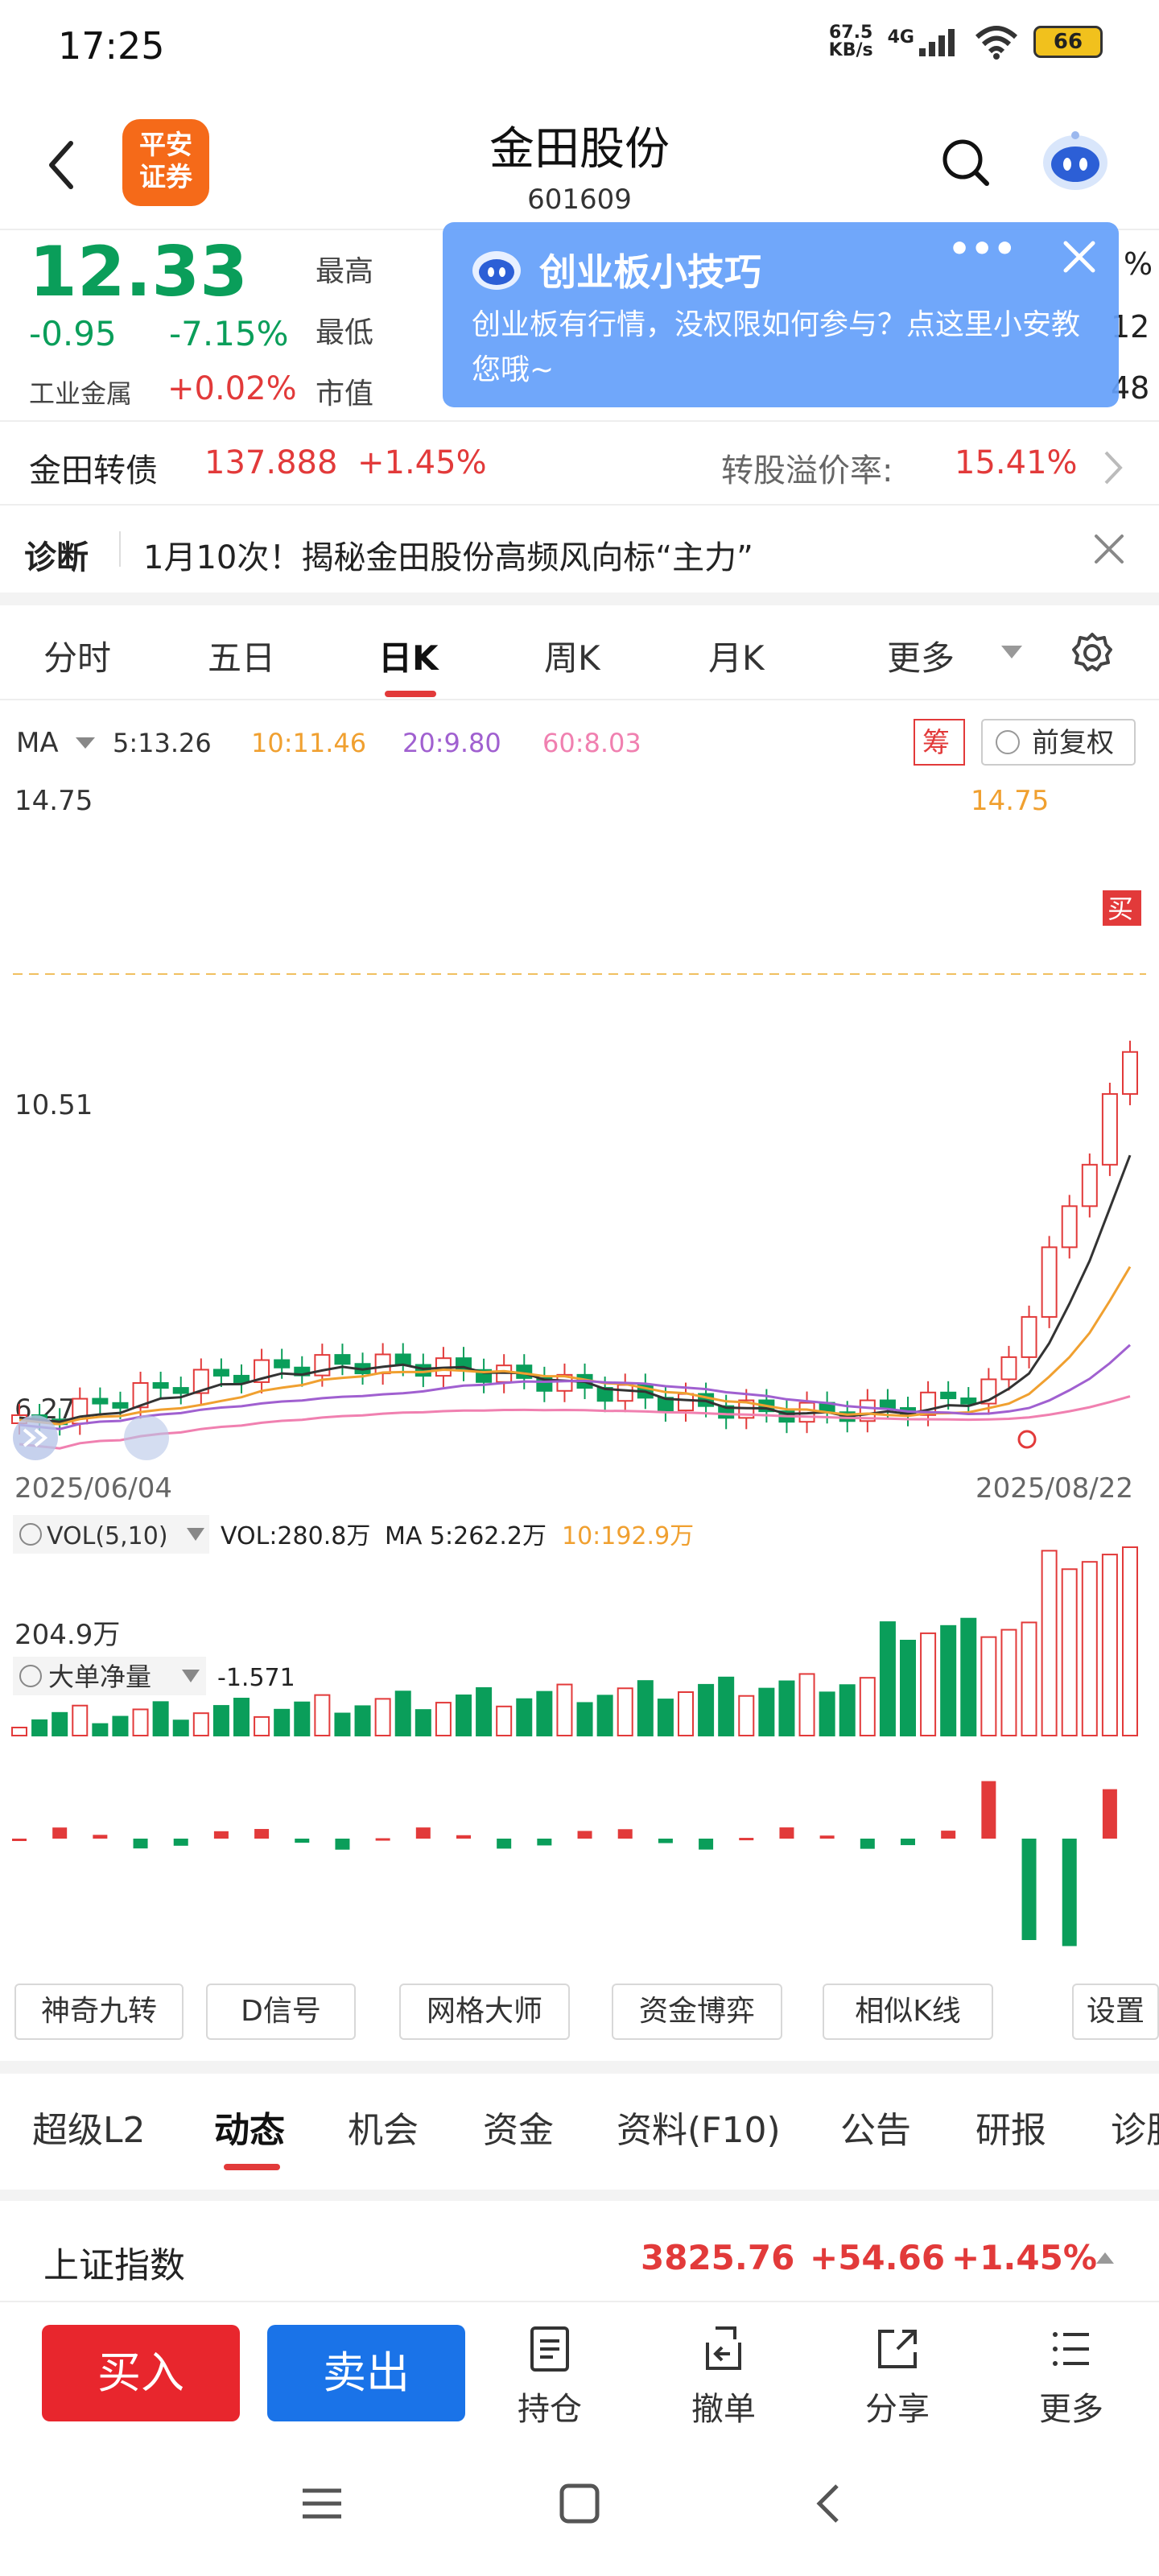 This screenshot has height=2576, width=1159. I want to click on index-change-pct: +1.45%, so click(1024, 2257).